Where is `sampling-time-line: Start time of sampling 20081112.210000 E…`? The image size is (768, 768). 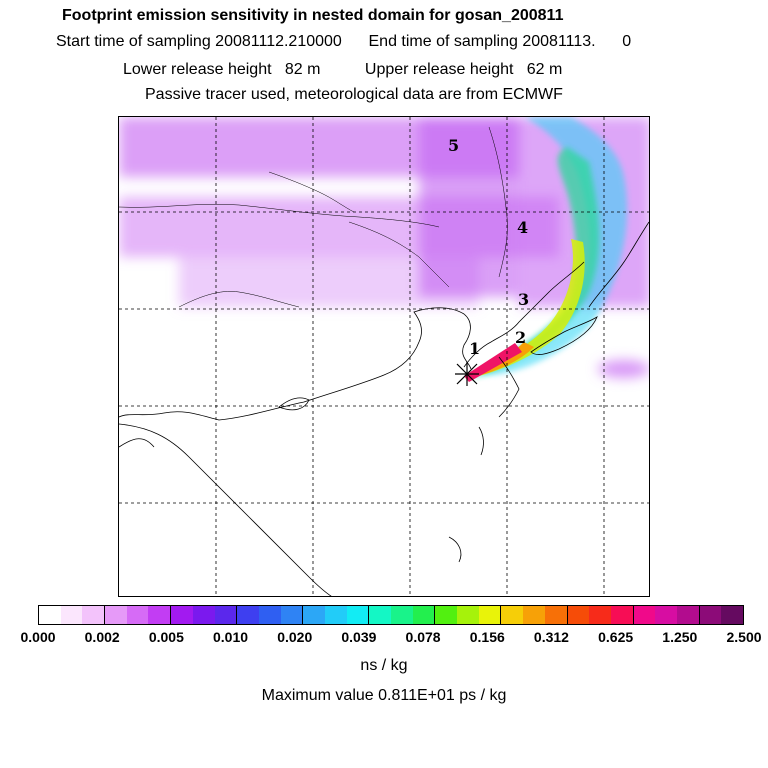 sampling-time-line: Start time of sampling 20081112.210000 E… is located at coordinates (344, 41).